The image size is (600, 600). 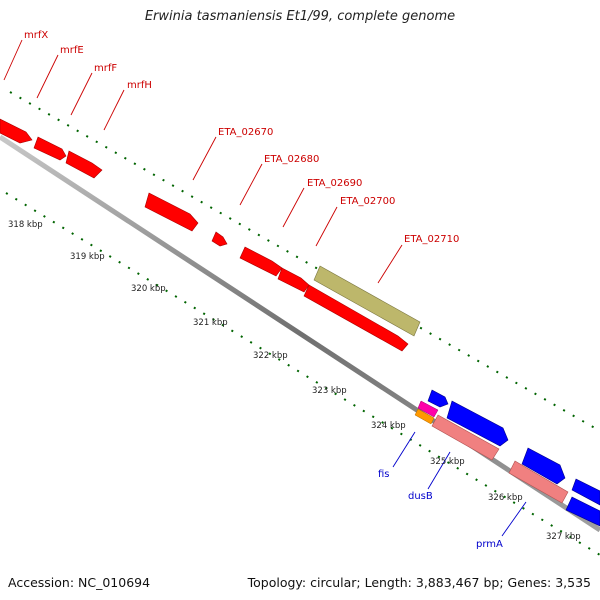 What do you see at coordinates (50, 148) in the screenshot?
I see `gene-arrow-mrfE` at bounding box center [50, 148].